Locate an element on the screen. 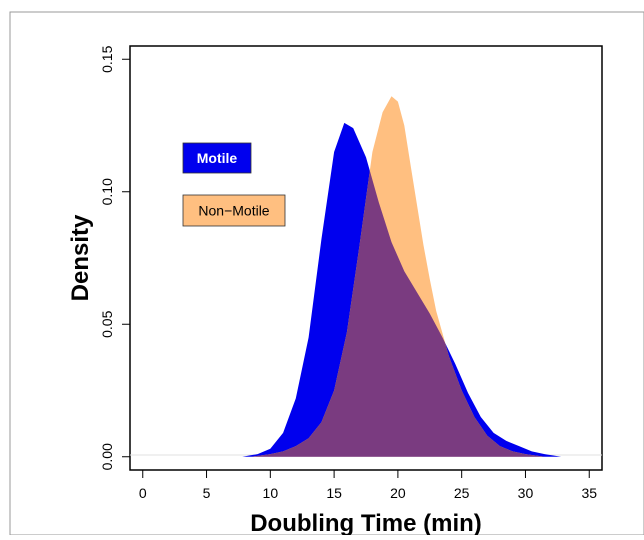 The image size is (644, 540). legend: Motile Non−Motile is located at coordinates (234, 184).